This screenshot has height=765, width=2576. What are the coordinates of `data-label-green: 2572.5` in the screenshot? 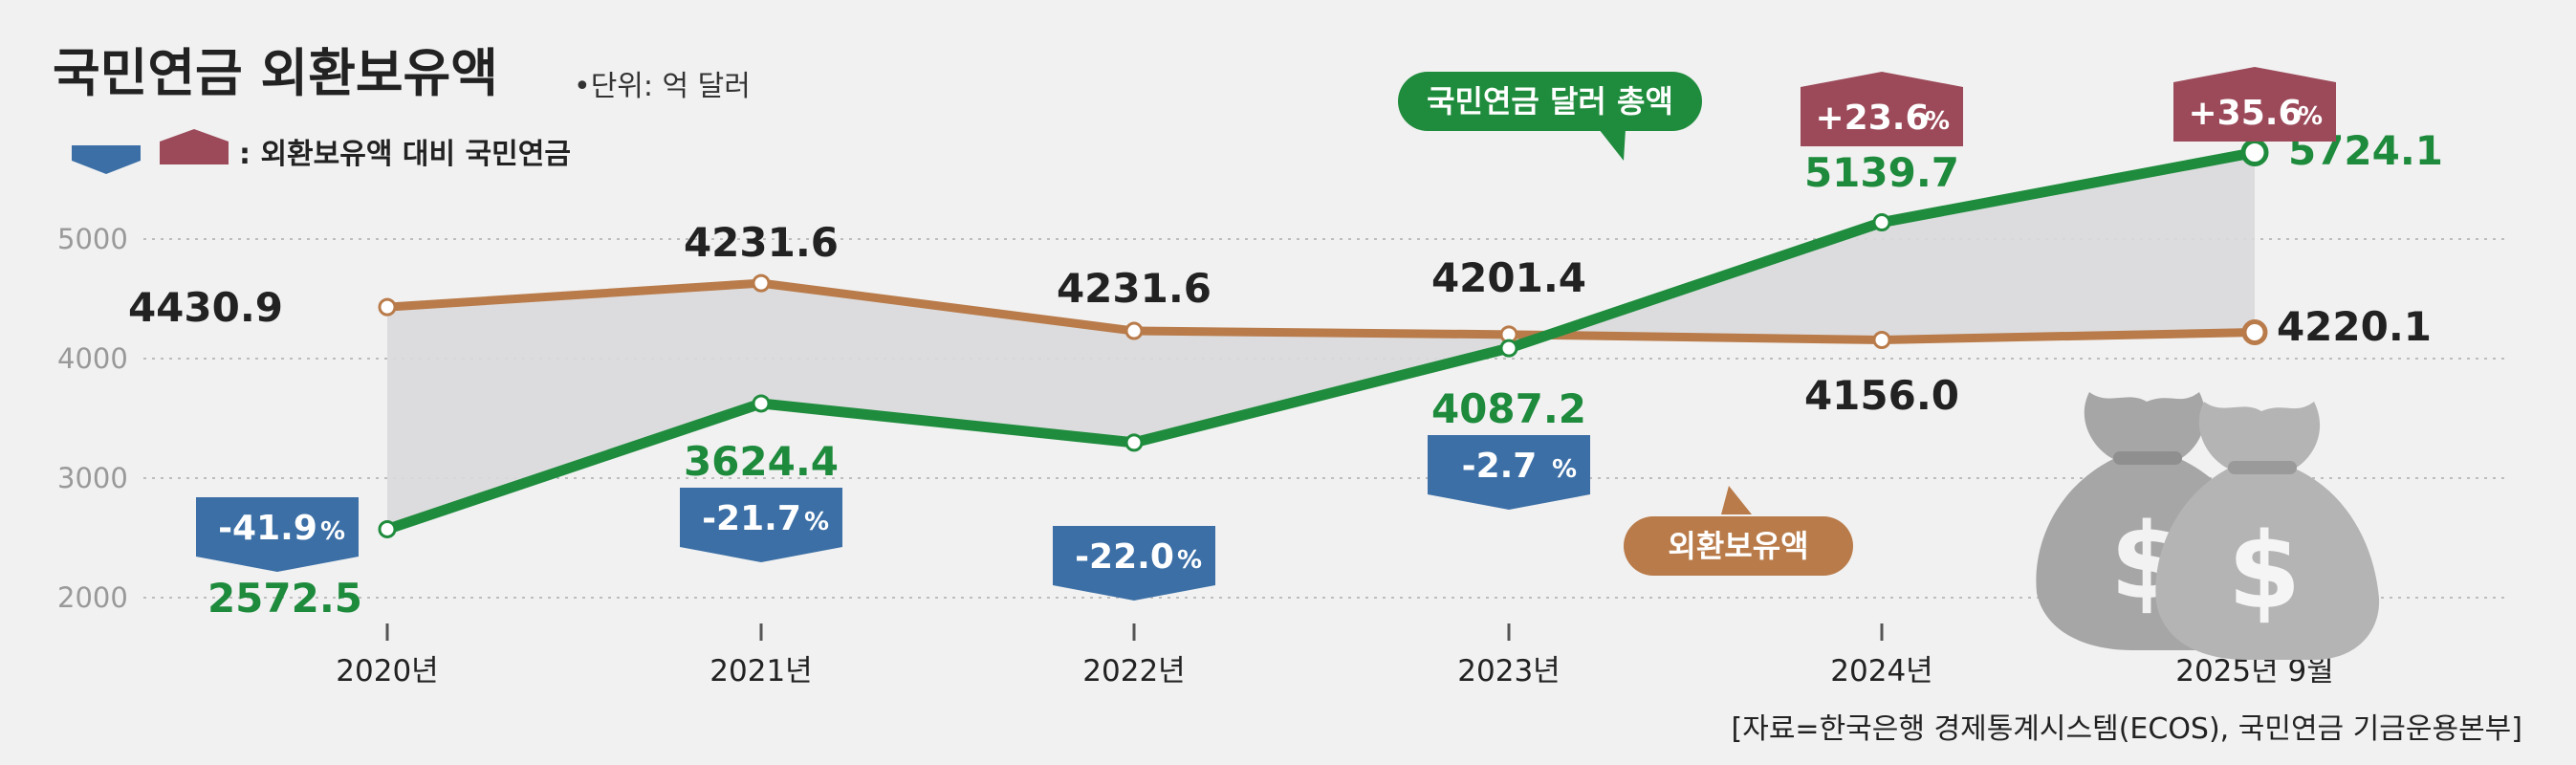 It's located at (284, 598).